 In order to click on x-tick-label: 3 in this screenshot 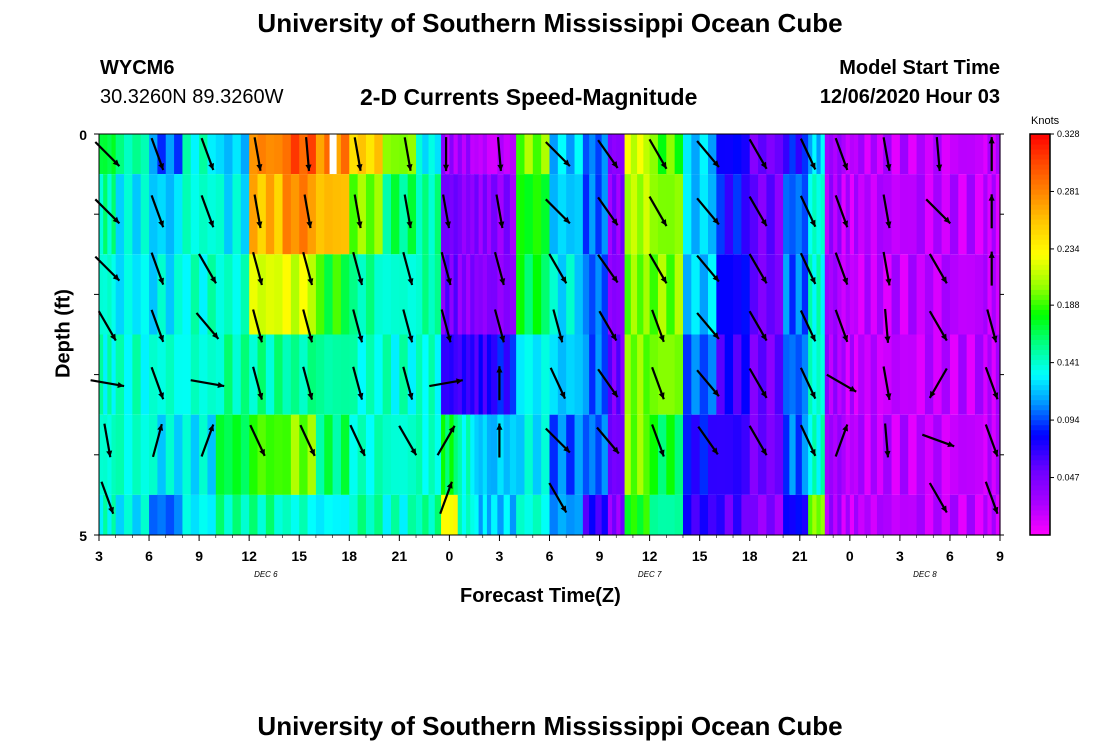, I will do `click(900, 556)`.